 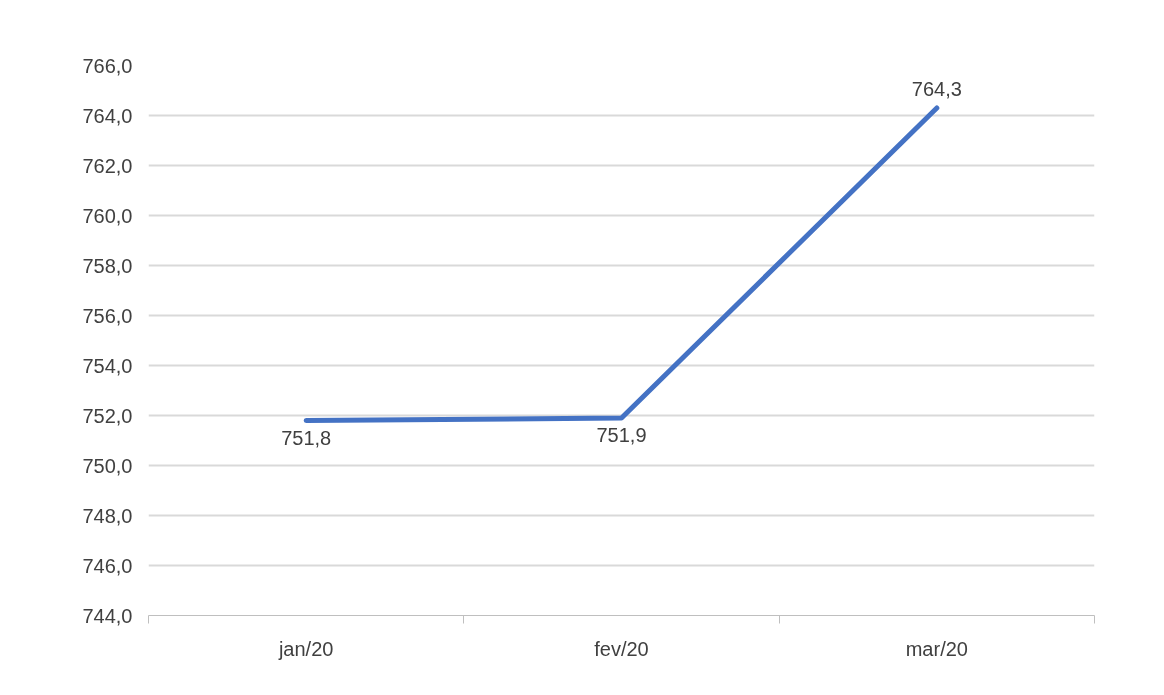 What do you see at coordinates (306, 437) in the screenshot?
I see `data-label: 751,8` at bounding box center [306, 437].